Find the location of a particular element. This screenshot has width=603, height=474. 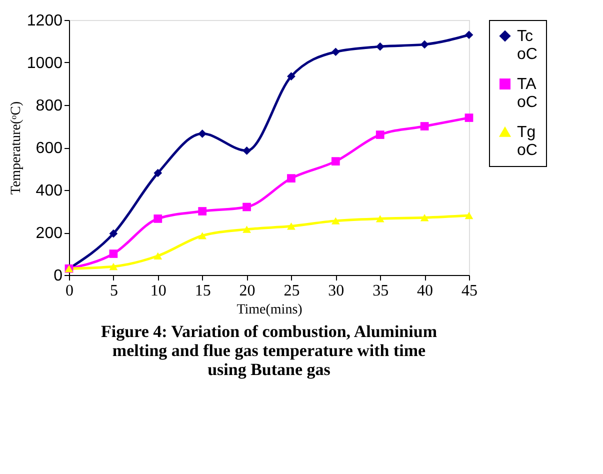

x-tick-label: 10 is located at coordinates (158, 291).